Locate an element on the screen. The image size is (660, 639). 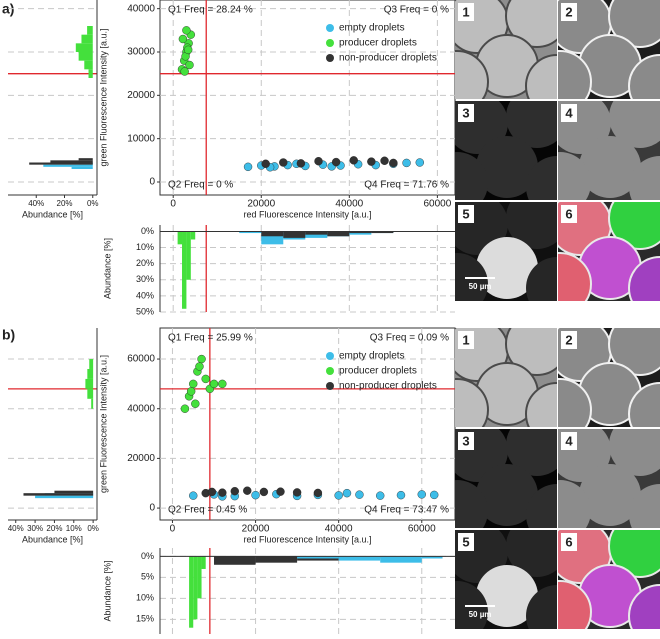
y-tick-label: 0 is located at coordinates (152, 508).